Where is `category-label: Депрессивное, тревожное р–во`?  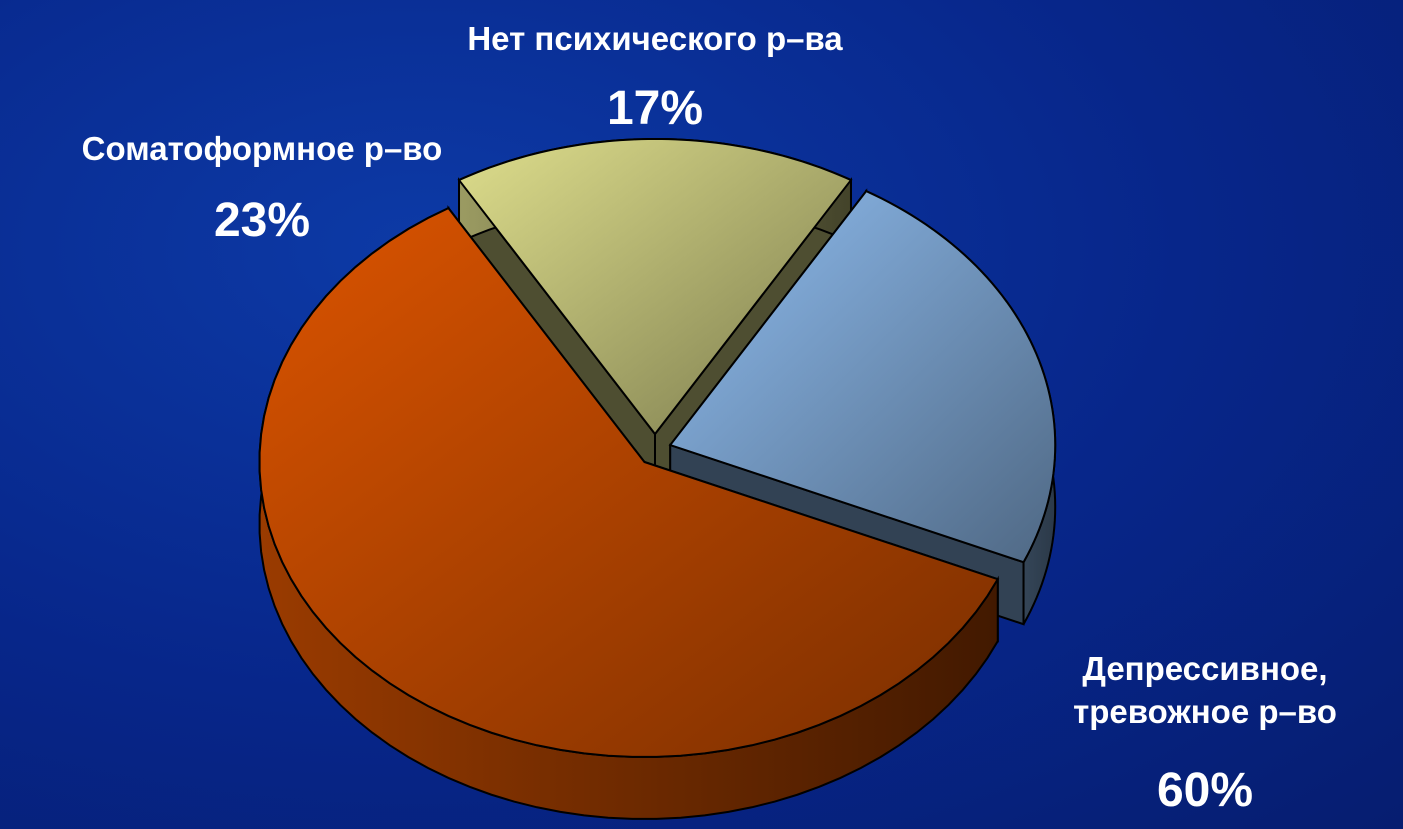
category-label: Депрессивное, тревожное р–во is located at coordinates (1205, 690).